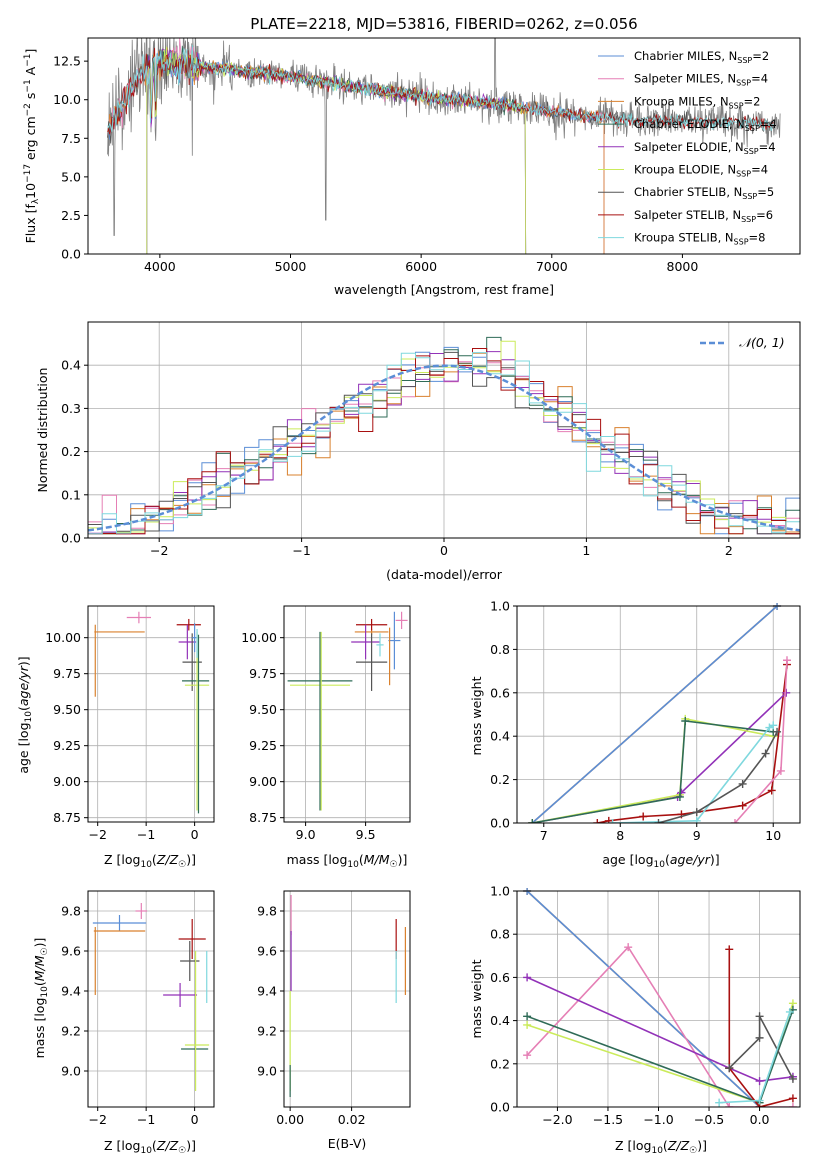  I want to click on legend-label-salpeter_stelib: Salpeter STELIB, NSSP=6, so click(703, 216).